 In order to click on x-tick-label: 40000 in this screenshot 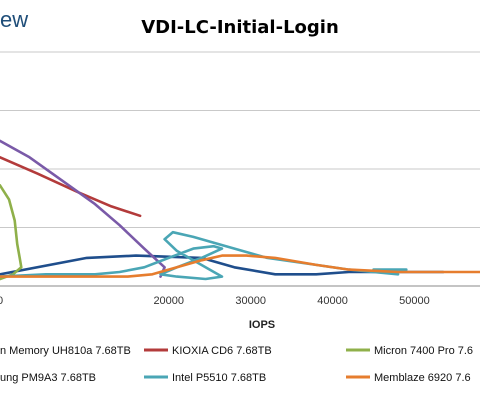, I will do `click(332, 301)`.